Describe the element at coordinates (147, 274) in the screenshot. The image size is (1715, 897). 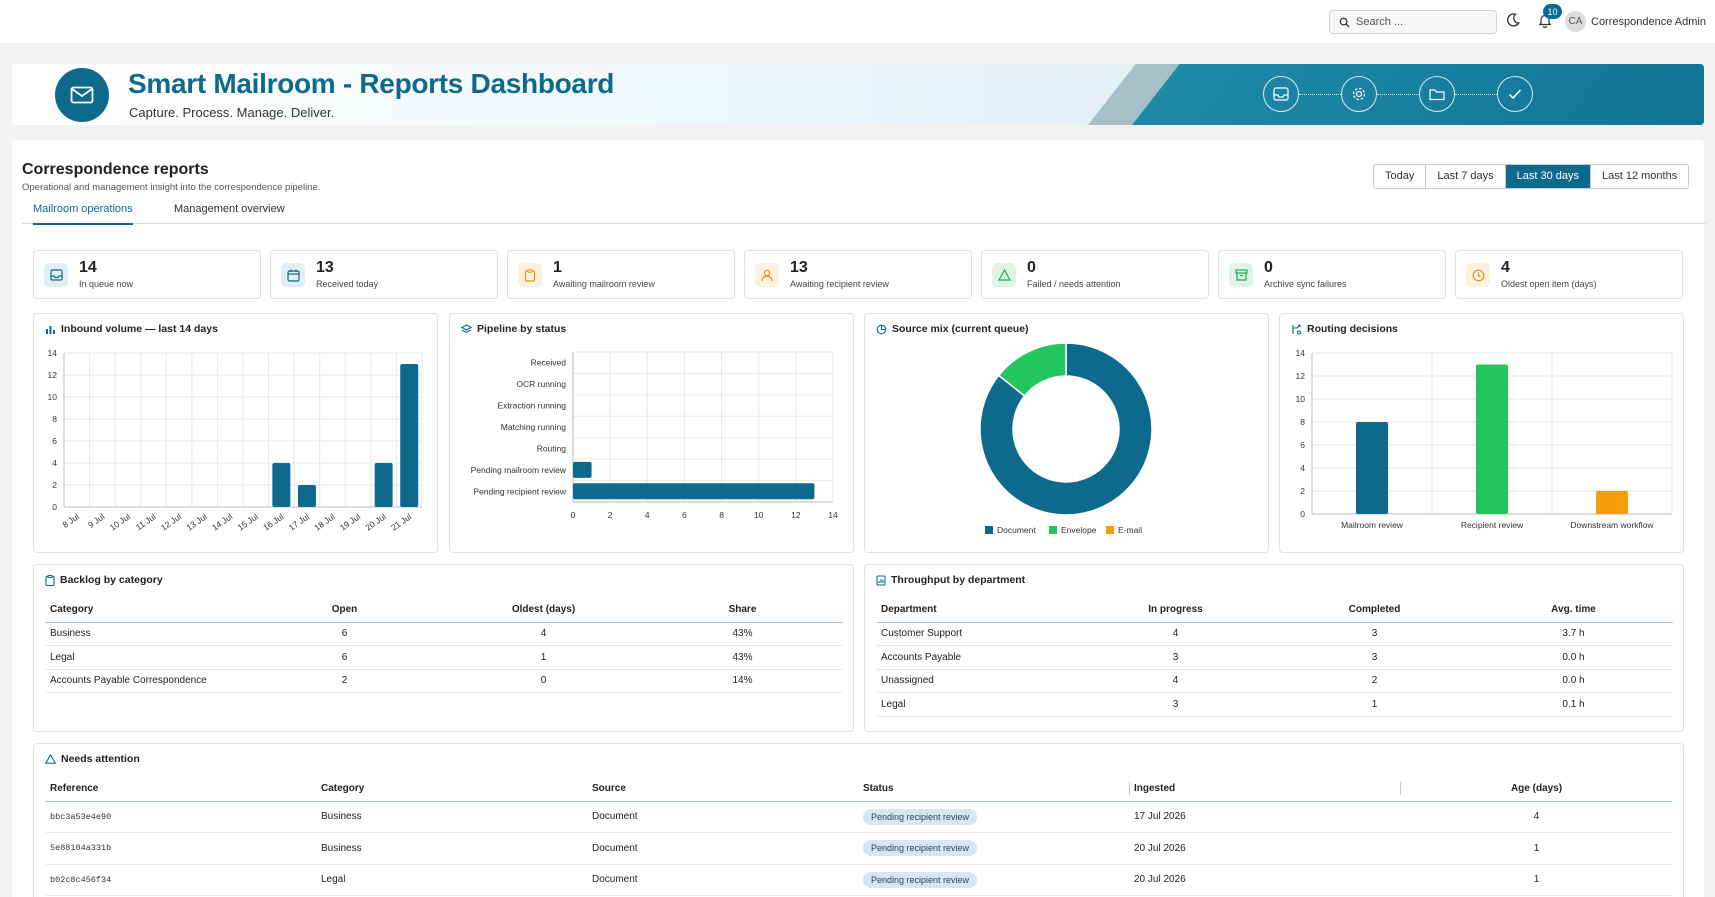
I see `kpi-card: 14 In queue now` at that location.